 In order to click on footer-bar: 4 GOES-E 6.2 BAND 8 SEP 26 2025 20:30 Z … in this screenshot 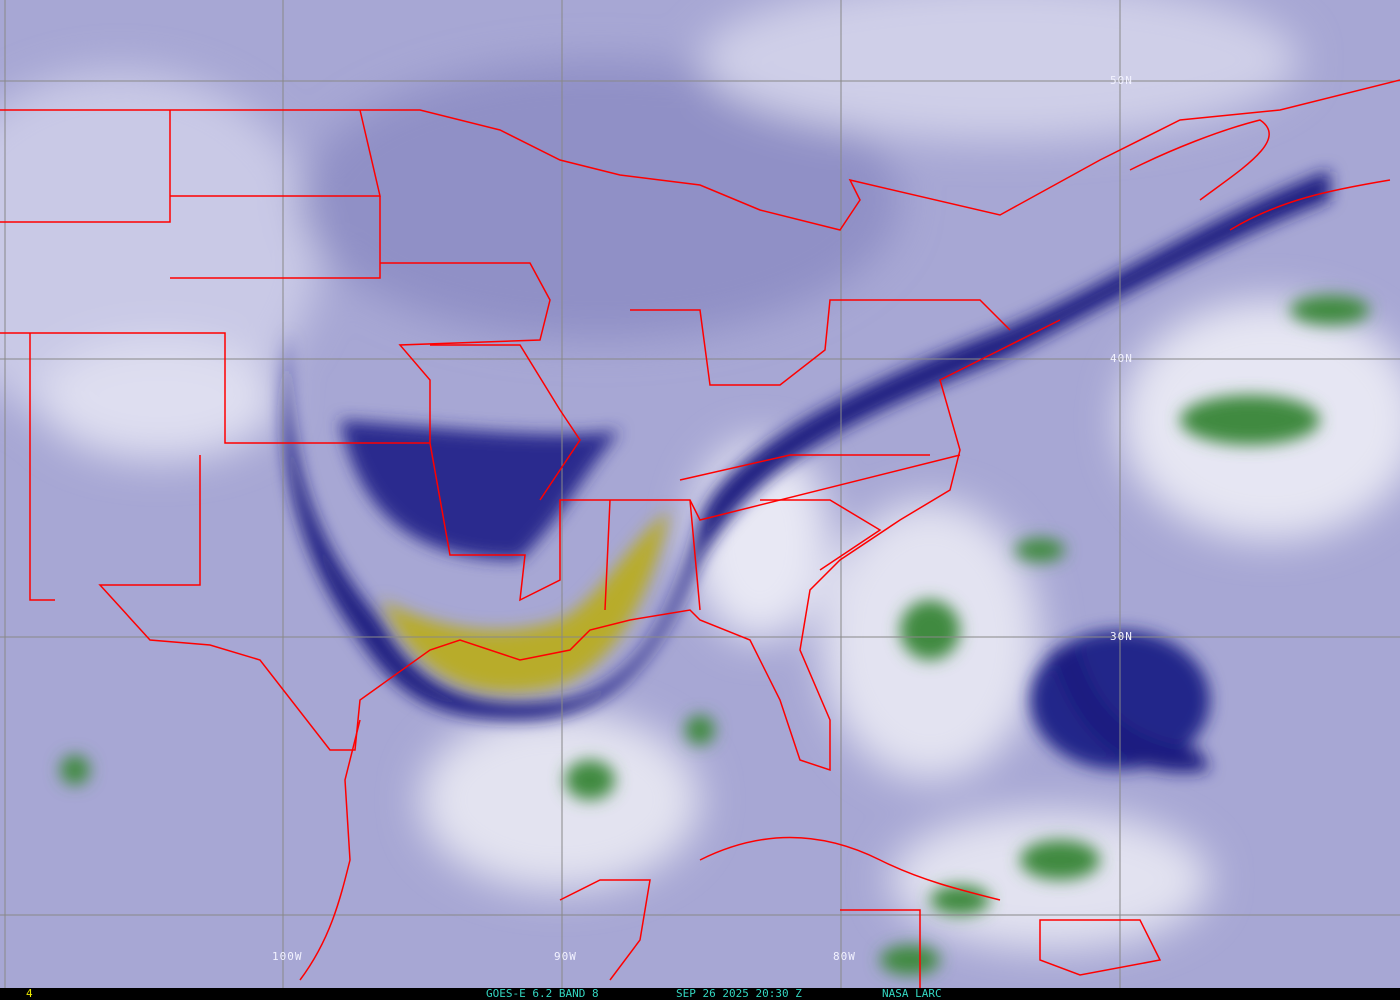, I will do `click(700, 994)`.